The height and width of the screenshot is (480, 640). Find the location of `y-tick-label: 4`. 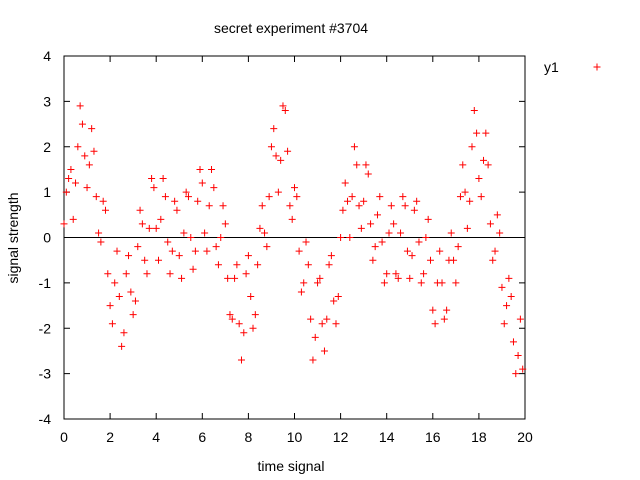

y-tick-label: 4 is located at coordinates (47, 56).